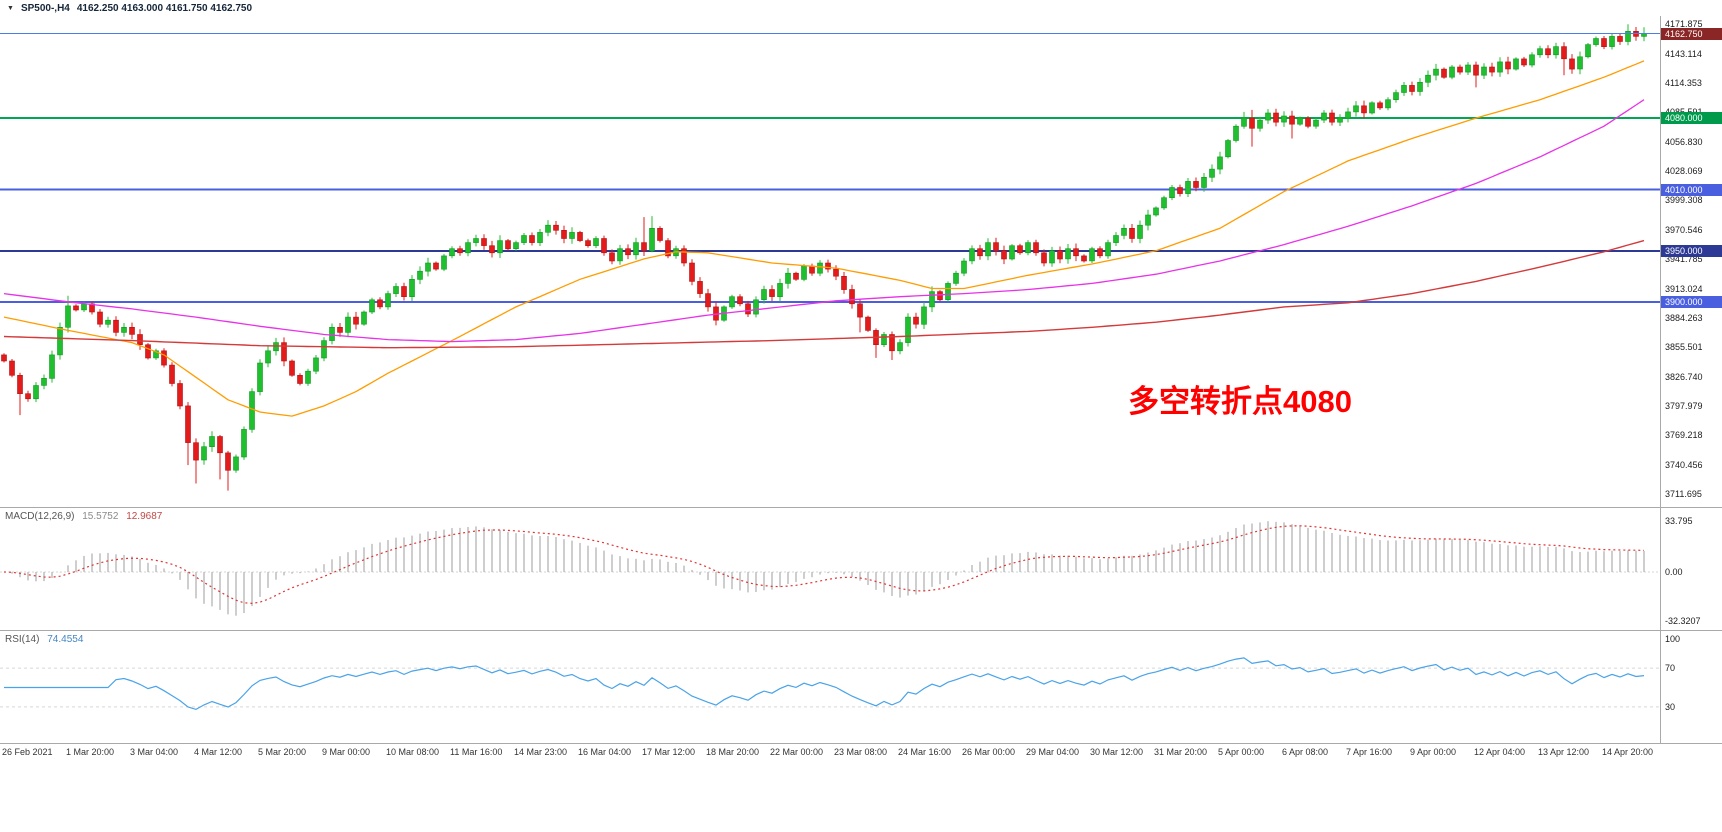  What do you see at coordinates (1181, 752) in the screenshot?
I see `time-axis-label: 31 Mar 20:00` at bounding box center [1181, 752].